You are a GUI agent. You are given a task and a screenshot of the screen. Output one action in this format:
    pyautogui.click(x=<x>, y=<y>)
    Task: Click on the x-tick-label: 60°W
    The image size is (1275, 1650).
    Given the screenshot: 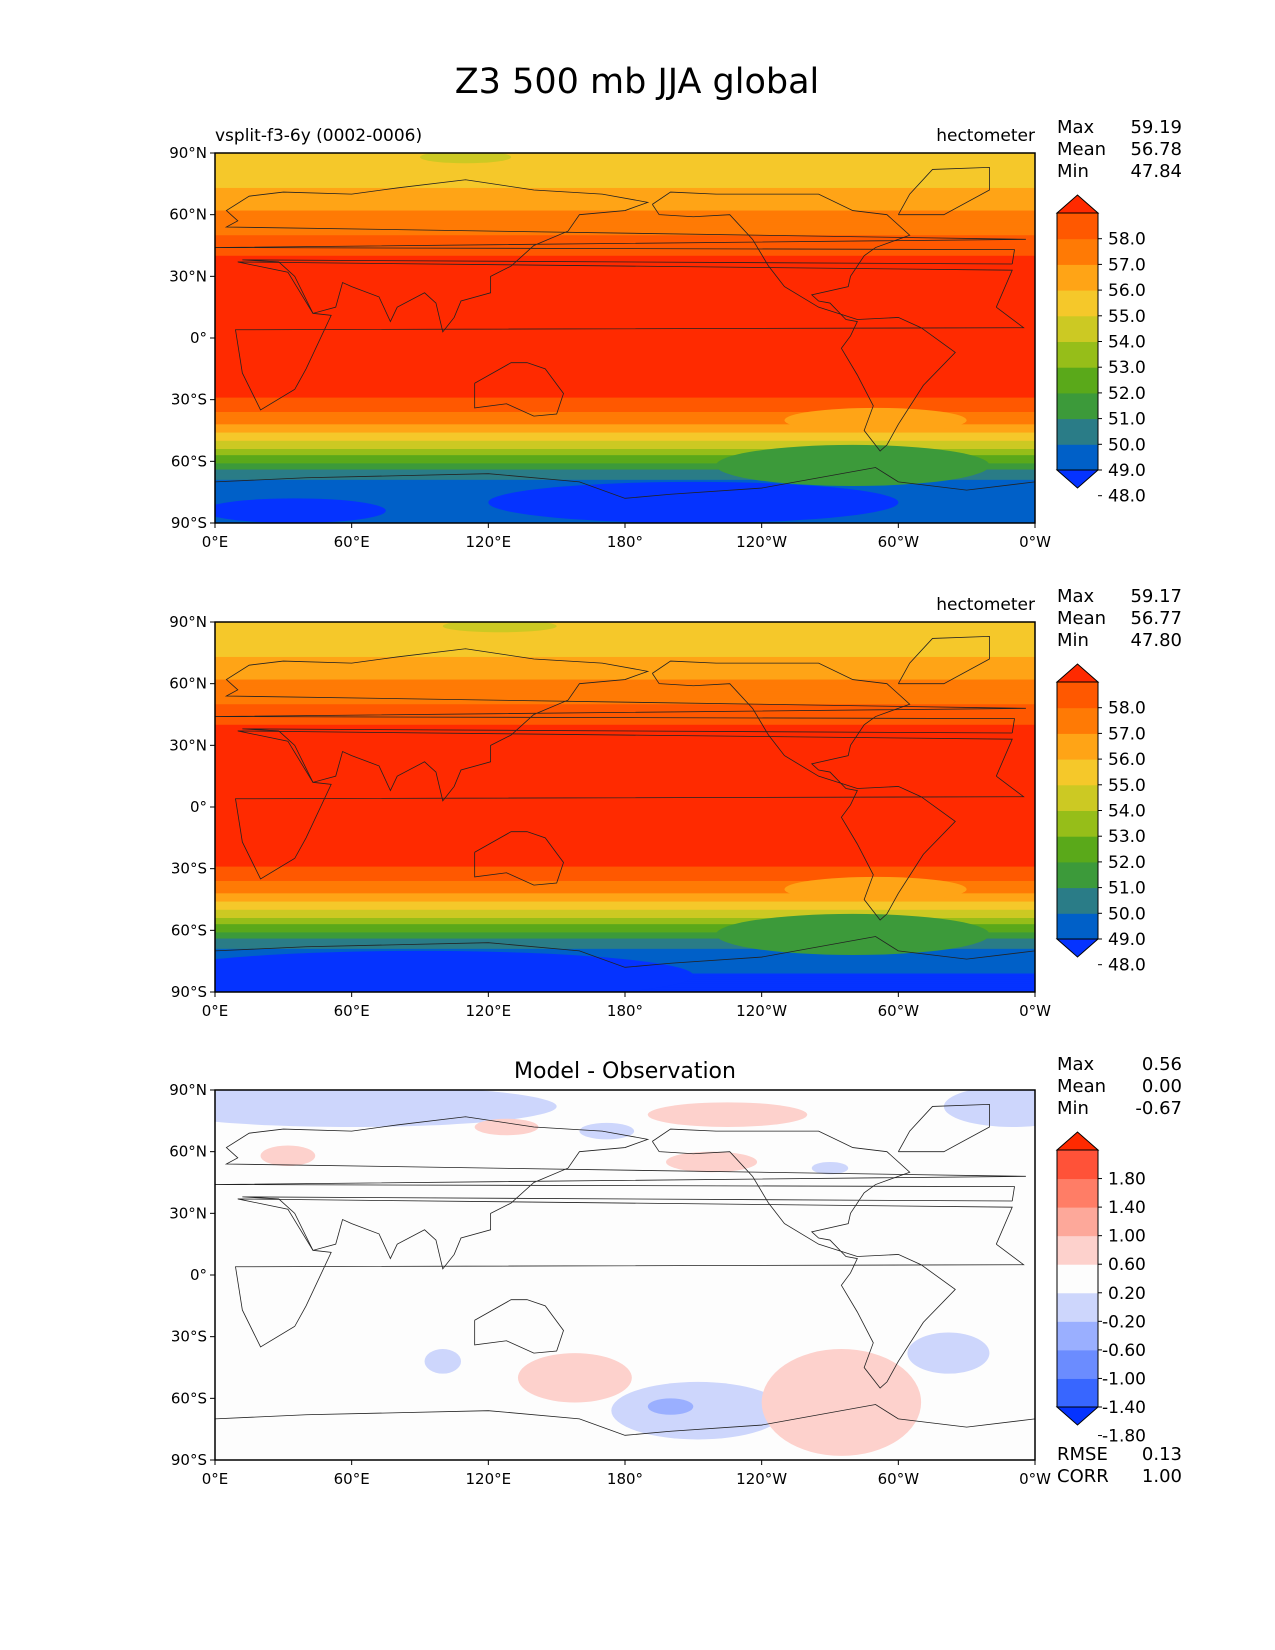 What is the action you would take?
    pyautogui.click(x=899, y=542)
    